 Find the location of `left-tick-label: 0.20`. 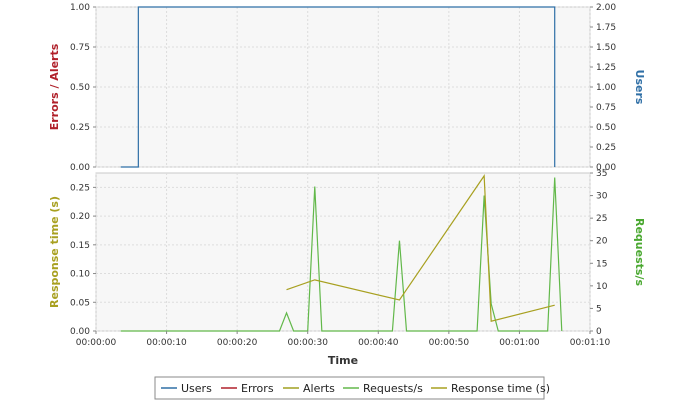

left-tick-label: 0.20 is located at coordinates (80, 217).